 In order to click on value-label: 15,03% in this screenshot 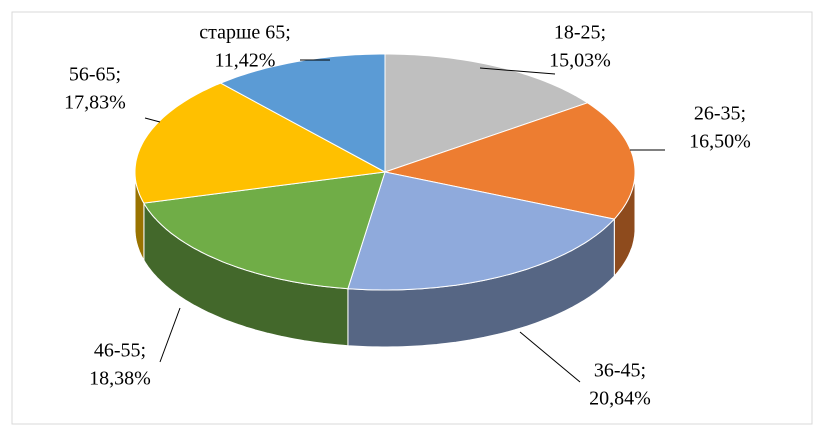, I will do `click(580, 61)`.